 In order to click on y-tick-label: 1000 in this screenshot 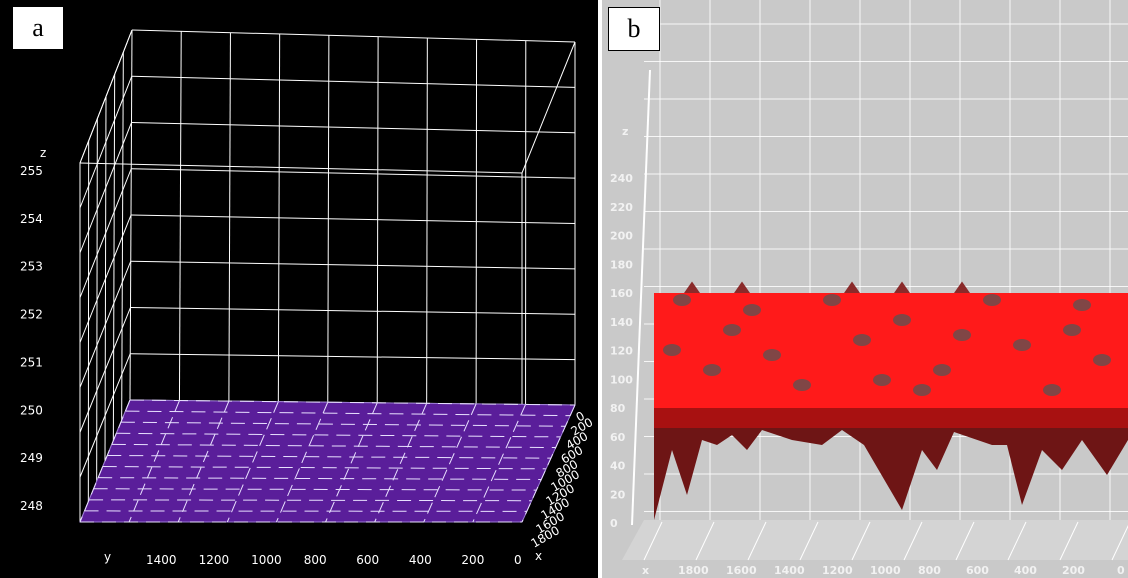, I will do `click(266, 560)`.